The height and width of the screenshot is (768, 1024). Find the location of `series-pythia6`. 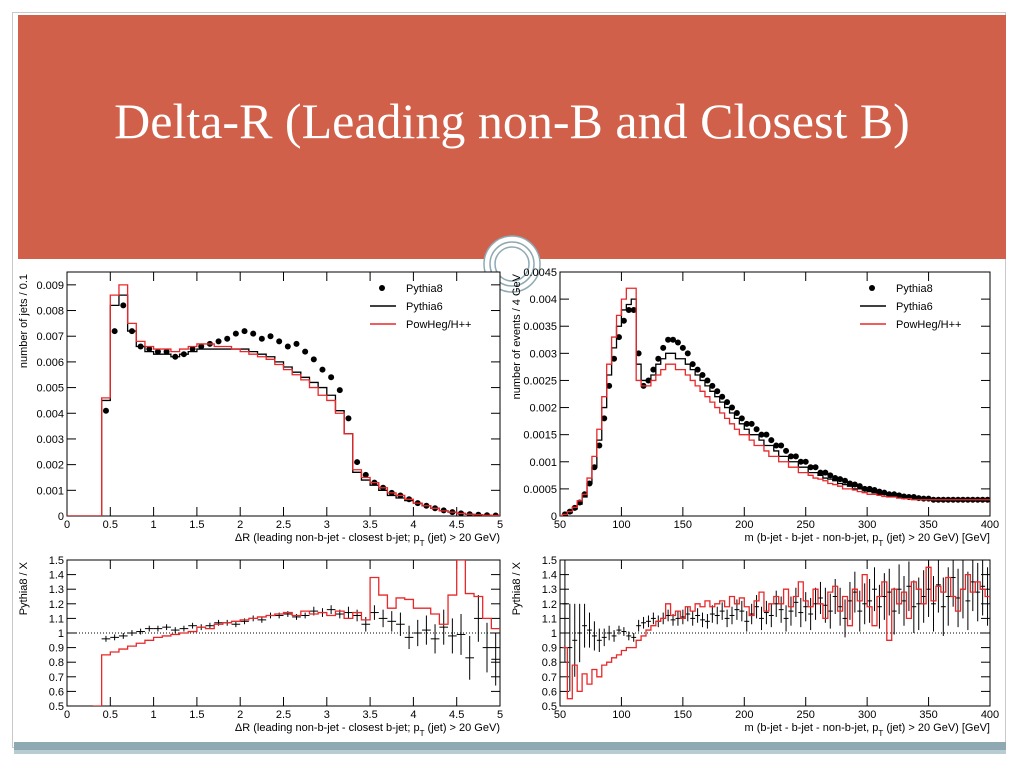

series-pythia6 is located at coordinates (775, 407).